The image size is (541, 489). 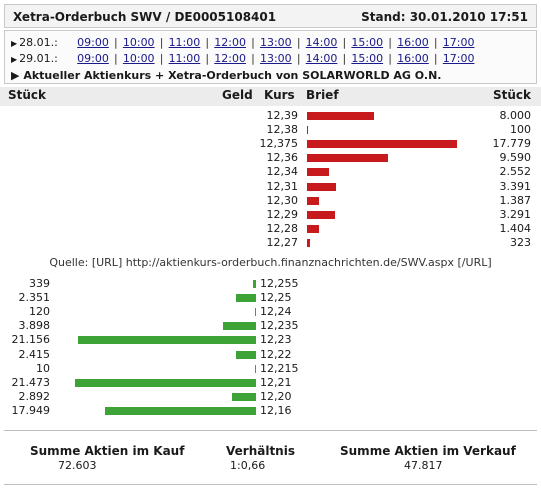 I want to click on ask-kurs: 12,27, so click(x=282, y=242).